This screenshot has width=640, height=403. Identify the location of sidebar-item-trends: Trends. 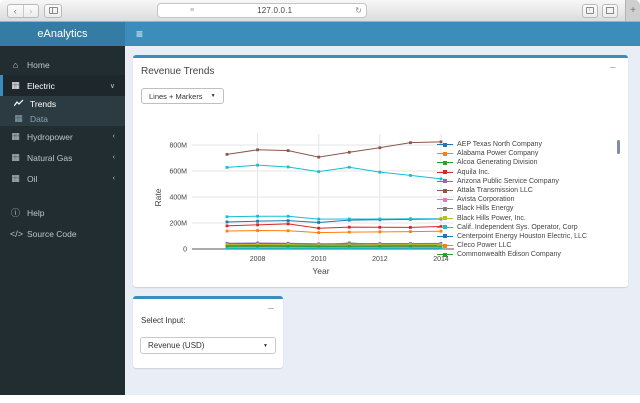
(62, 103).